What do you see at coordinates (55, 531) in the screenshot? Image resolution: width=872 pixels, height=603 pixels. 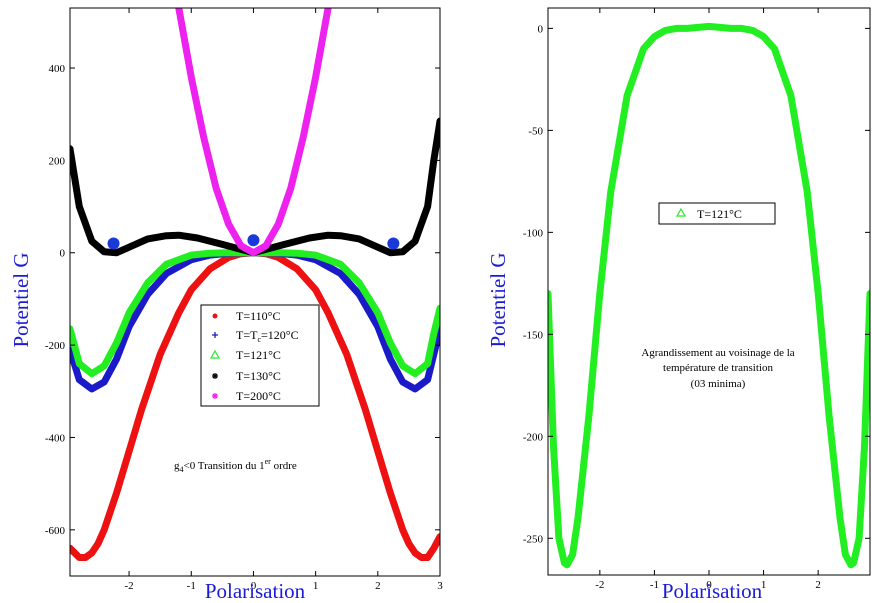 I see `y-tick-label: -600` at bounding box center [55, 531].